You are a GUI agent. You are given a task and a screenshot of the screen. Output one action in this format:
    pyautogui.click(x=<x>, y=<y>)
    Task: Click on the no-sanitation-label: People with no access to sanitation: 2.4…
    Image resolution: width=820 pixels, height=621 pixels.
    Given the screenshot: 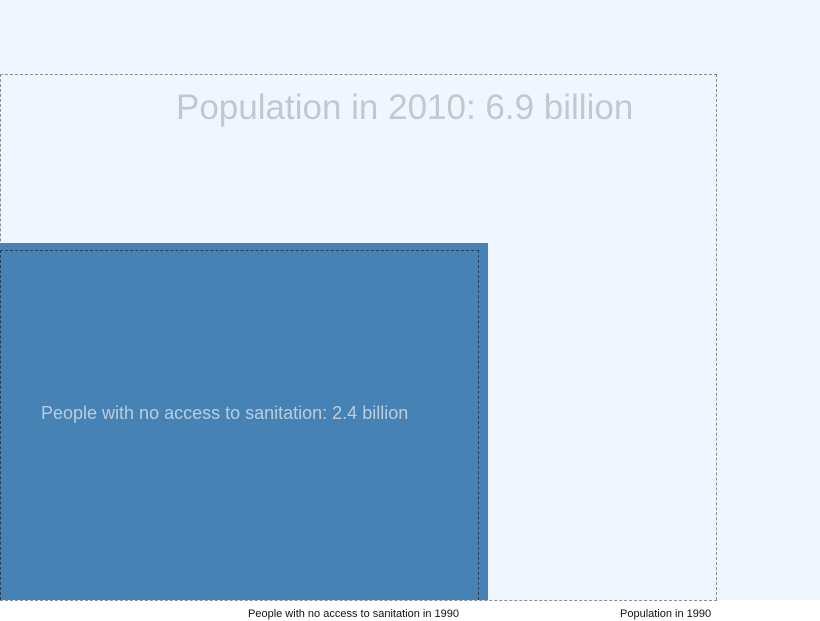 What is the action you would take?
    pyautogui.click(x=225, y=413)
    